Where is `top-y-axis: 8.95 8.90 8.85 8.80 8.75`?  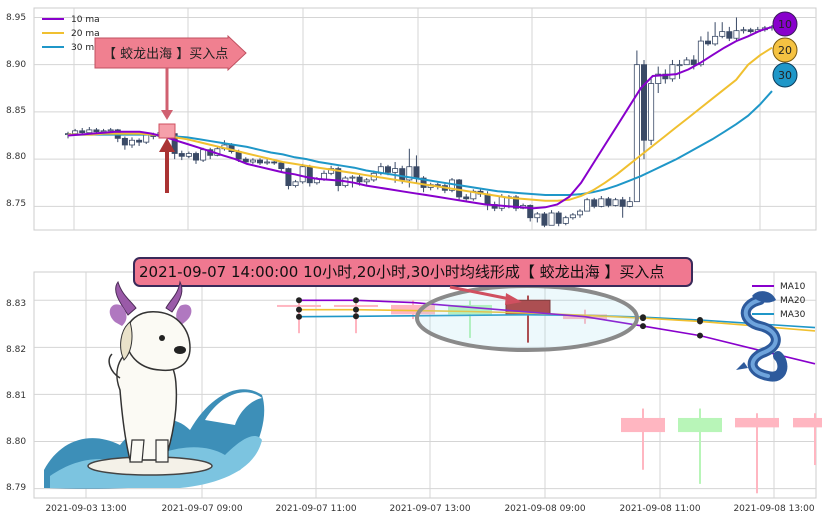
top-y-axis: 8.95 8.90 8.85 8.80 8.75 is located at coordinates (16, 111).